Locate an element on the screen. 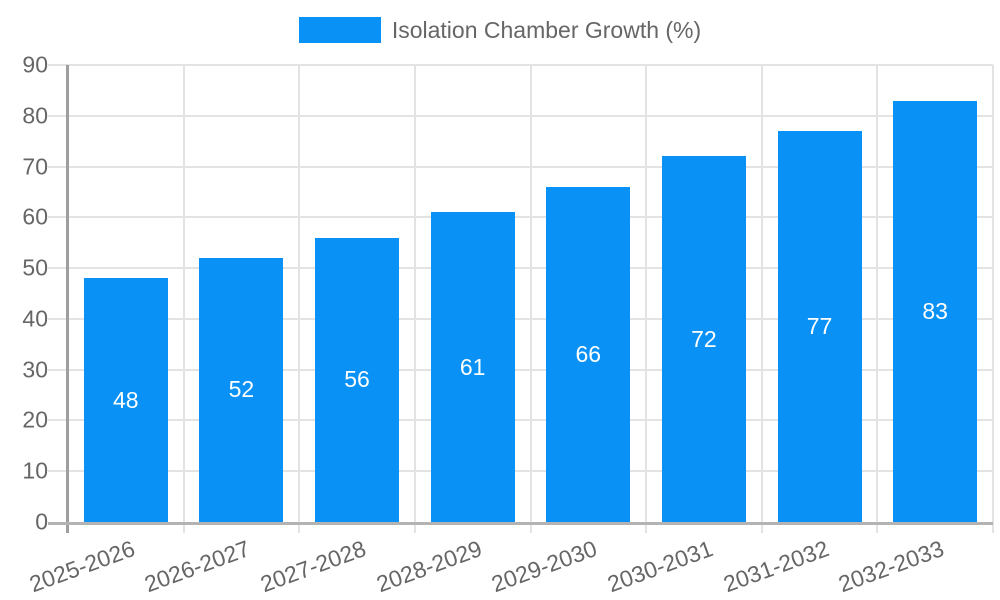 The image size is (1000, 600). y-tick-label: 80 is located at coordinates (35, 115).